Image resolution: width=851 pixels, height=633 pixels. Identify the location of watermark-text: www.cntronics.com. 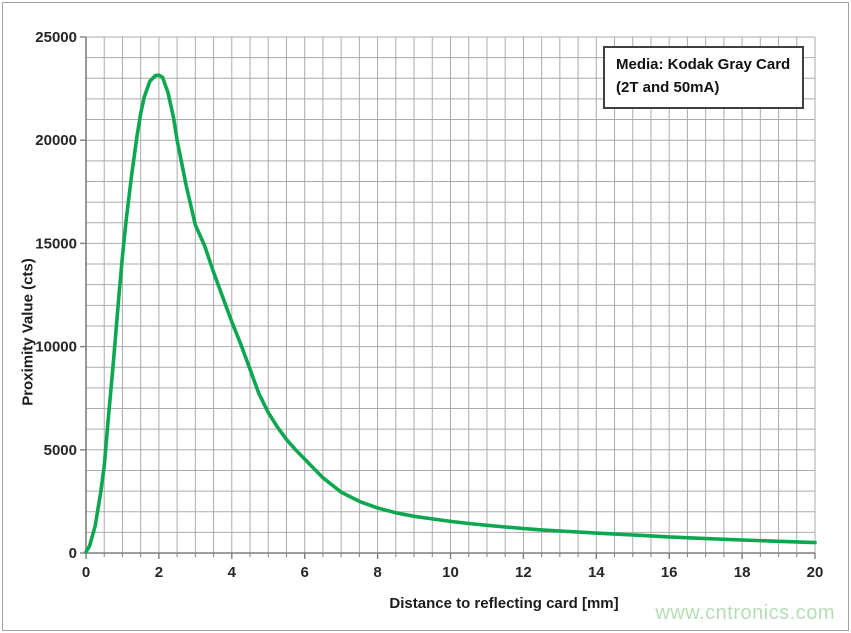
(745, 613).